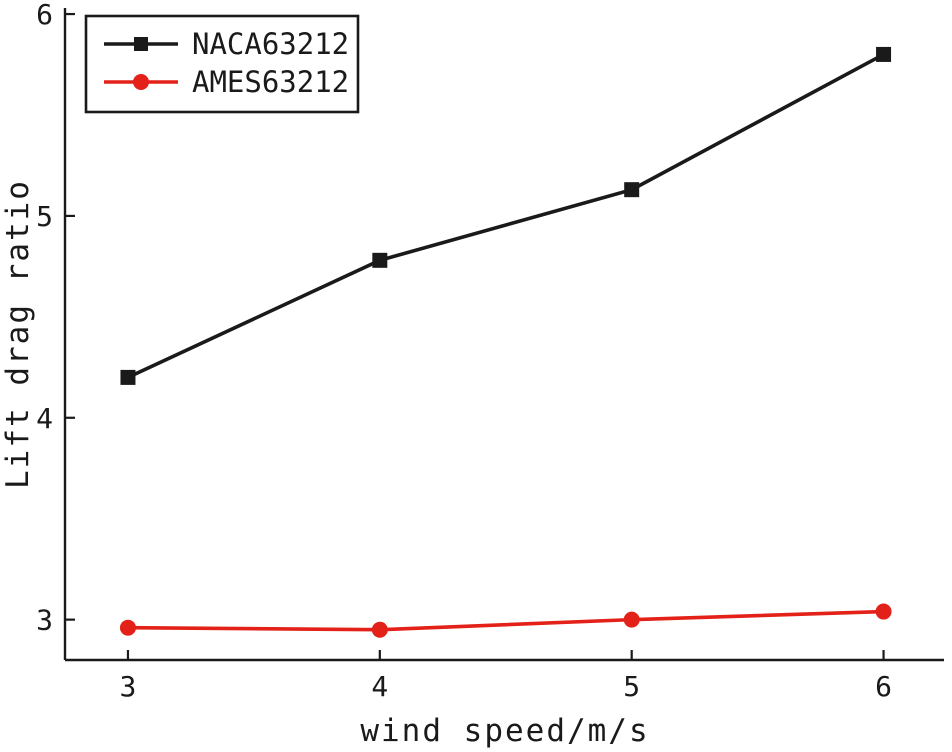  Describe the element at coordinates (141, 82) in the screenshot. I see `legend-marker-AMES63212` at that location.